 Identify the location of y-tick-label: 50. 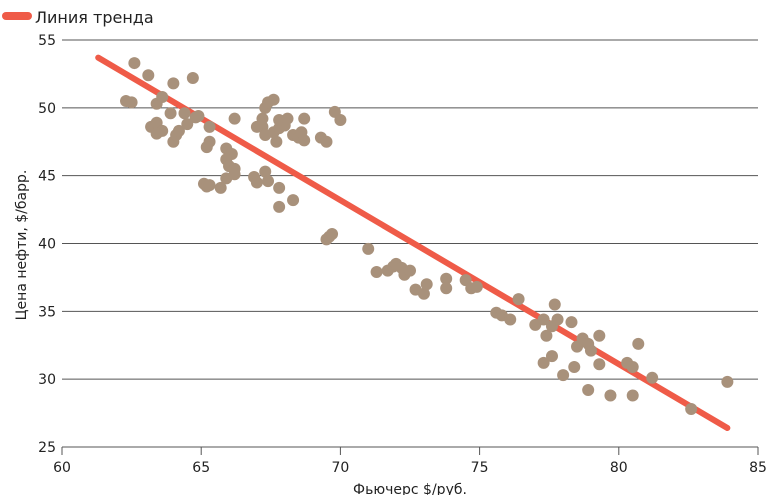
(47, 109).